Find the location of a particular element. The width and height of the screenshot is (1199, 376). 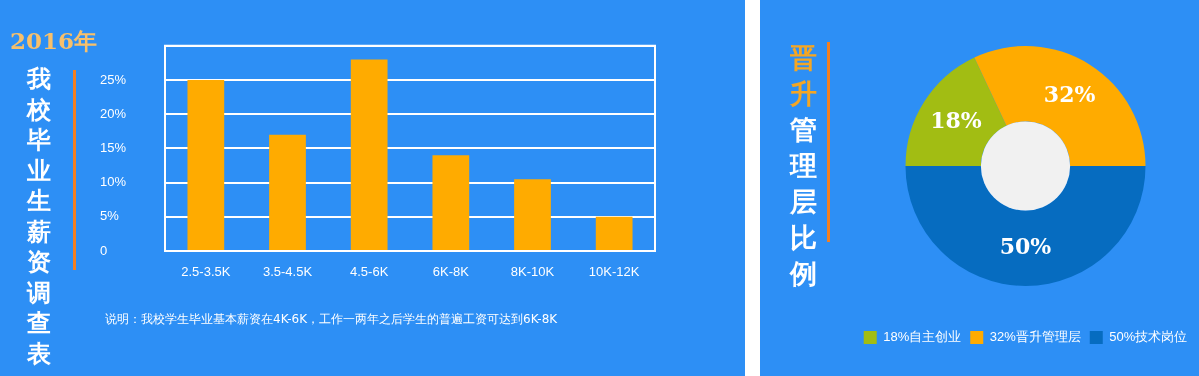

x-tick-label: 2.5-3.5K is located at coordinates (206, 272).